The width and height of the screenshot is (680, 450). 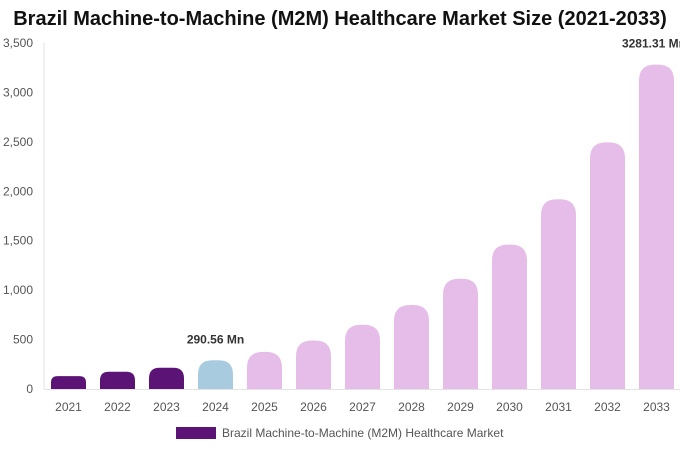 I want to click on bar-2031, so click(x=558, y=294).